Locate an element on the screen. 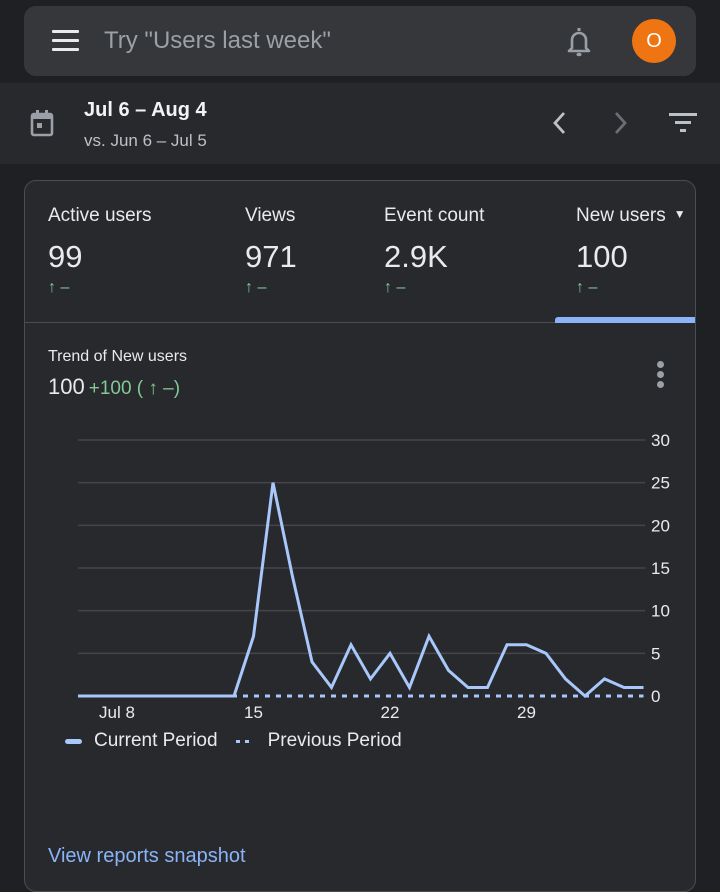 This screenshot has width=720, height=892. trend-summary: 100 +100 ( ↑ –) is located at coordinates (114, 387).